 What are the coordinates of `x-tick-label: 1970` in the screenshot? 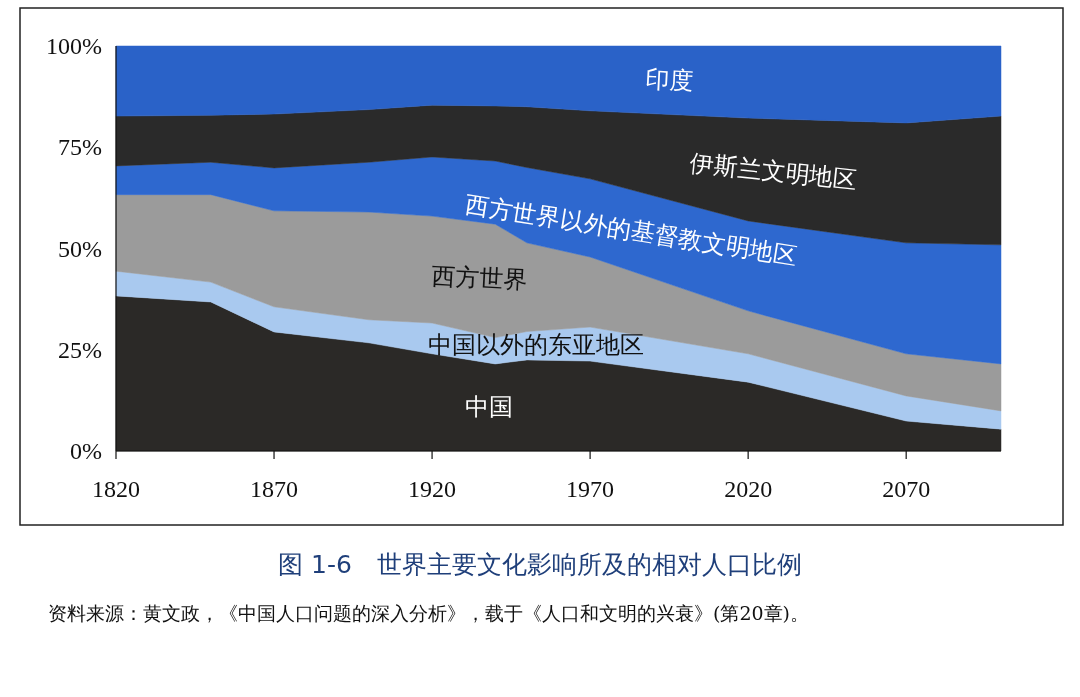 It's located at (590, 489).